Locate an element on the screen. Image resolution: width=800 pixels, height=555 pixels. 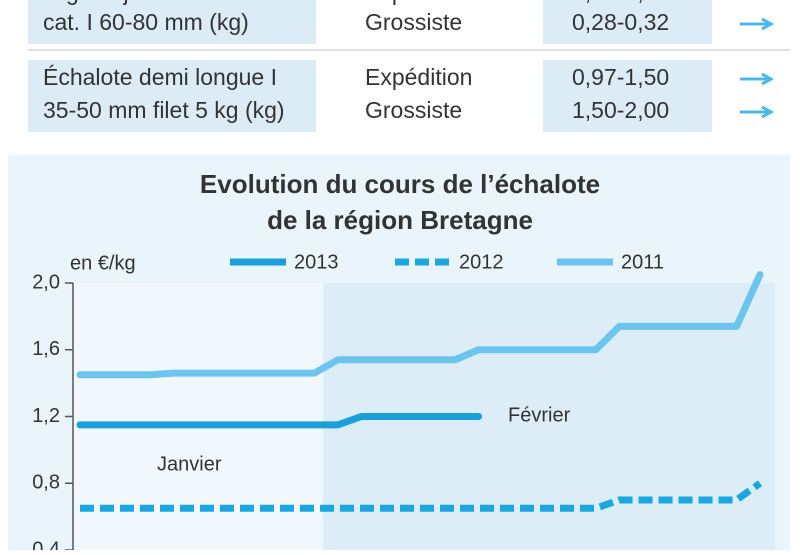
y-tick-label: 2,0 is located at coordinates (46, 282).